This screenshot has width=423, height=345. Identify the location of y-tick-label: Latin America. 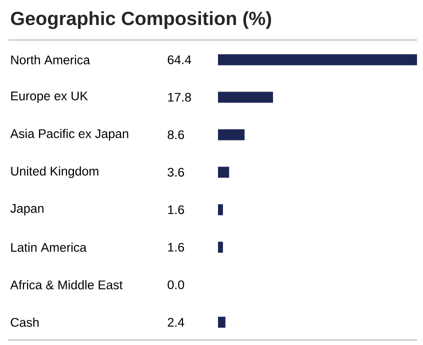
(49, 247).